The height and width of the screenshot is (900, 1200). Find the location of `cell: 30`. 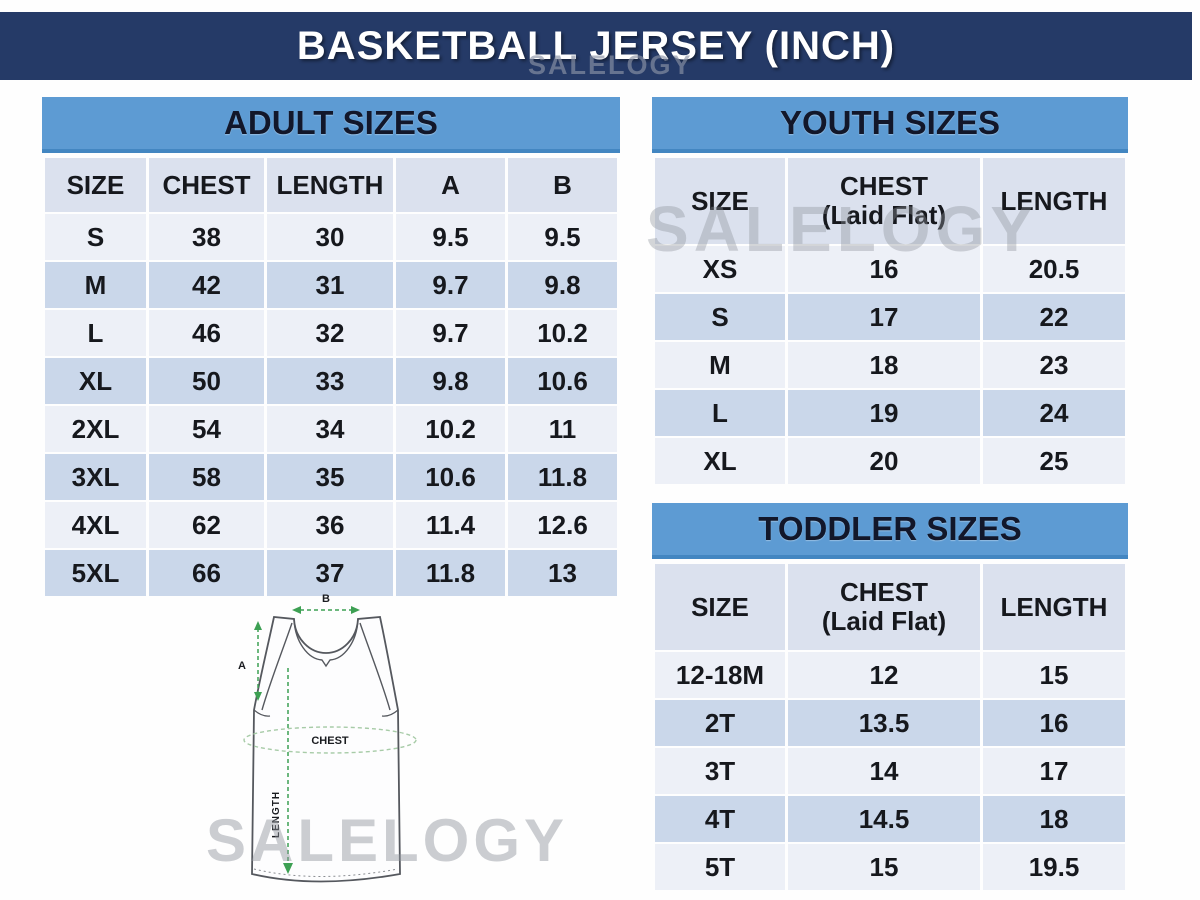

cell: 30 is located at coordinates (330, 237).